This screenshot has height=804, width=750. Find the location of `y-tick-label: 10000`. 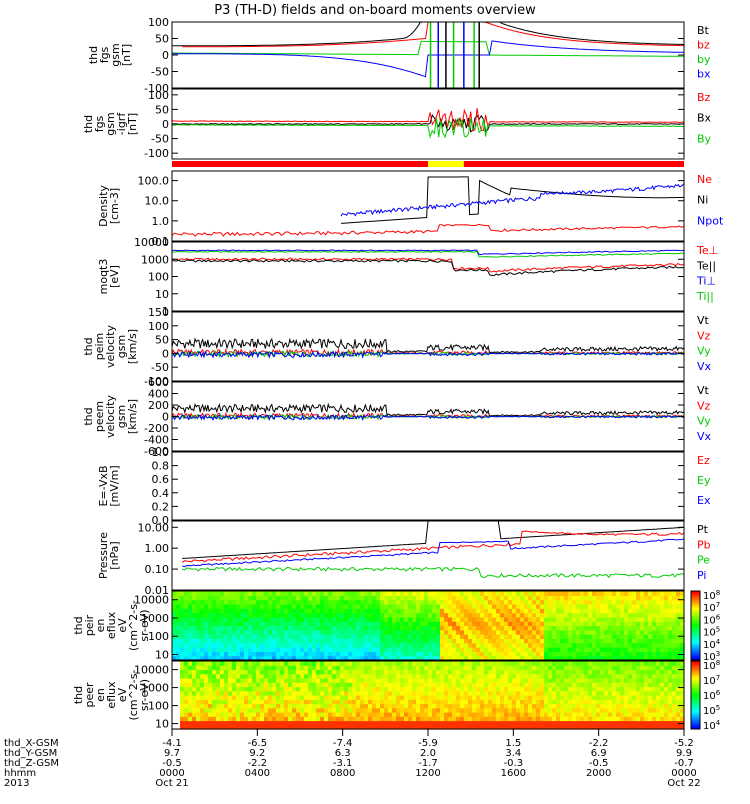

y-tick-label: 10000 is located at coordinates (151, 670).